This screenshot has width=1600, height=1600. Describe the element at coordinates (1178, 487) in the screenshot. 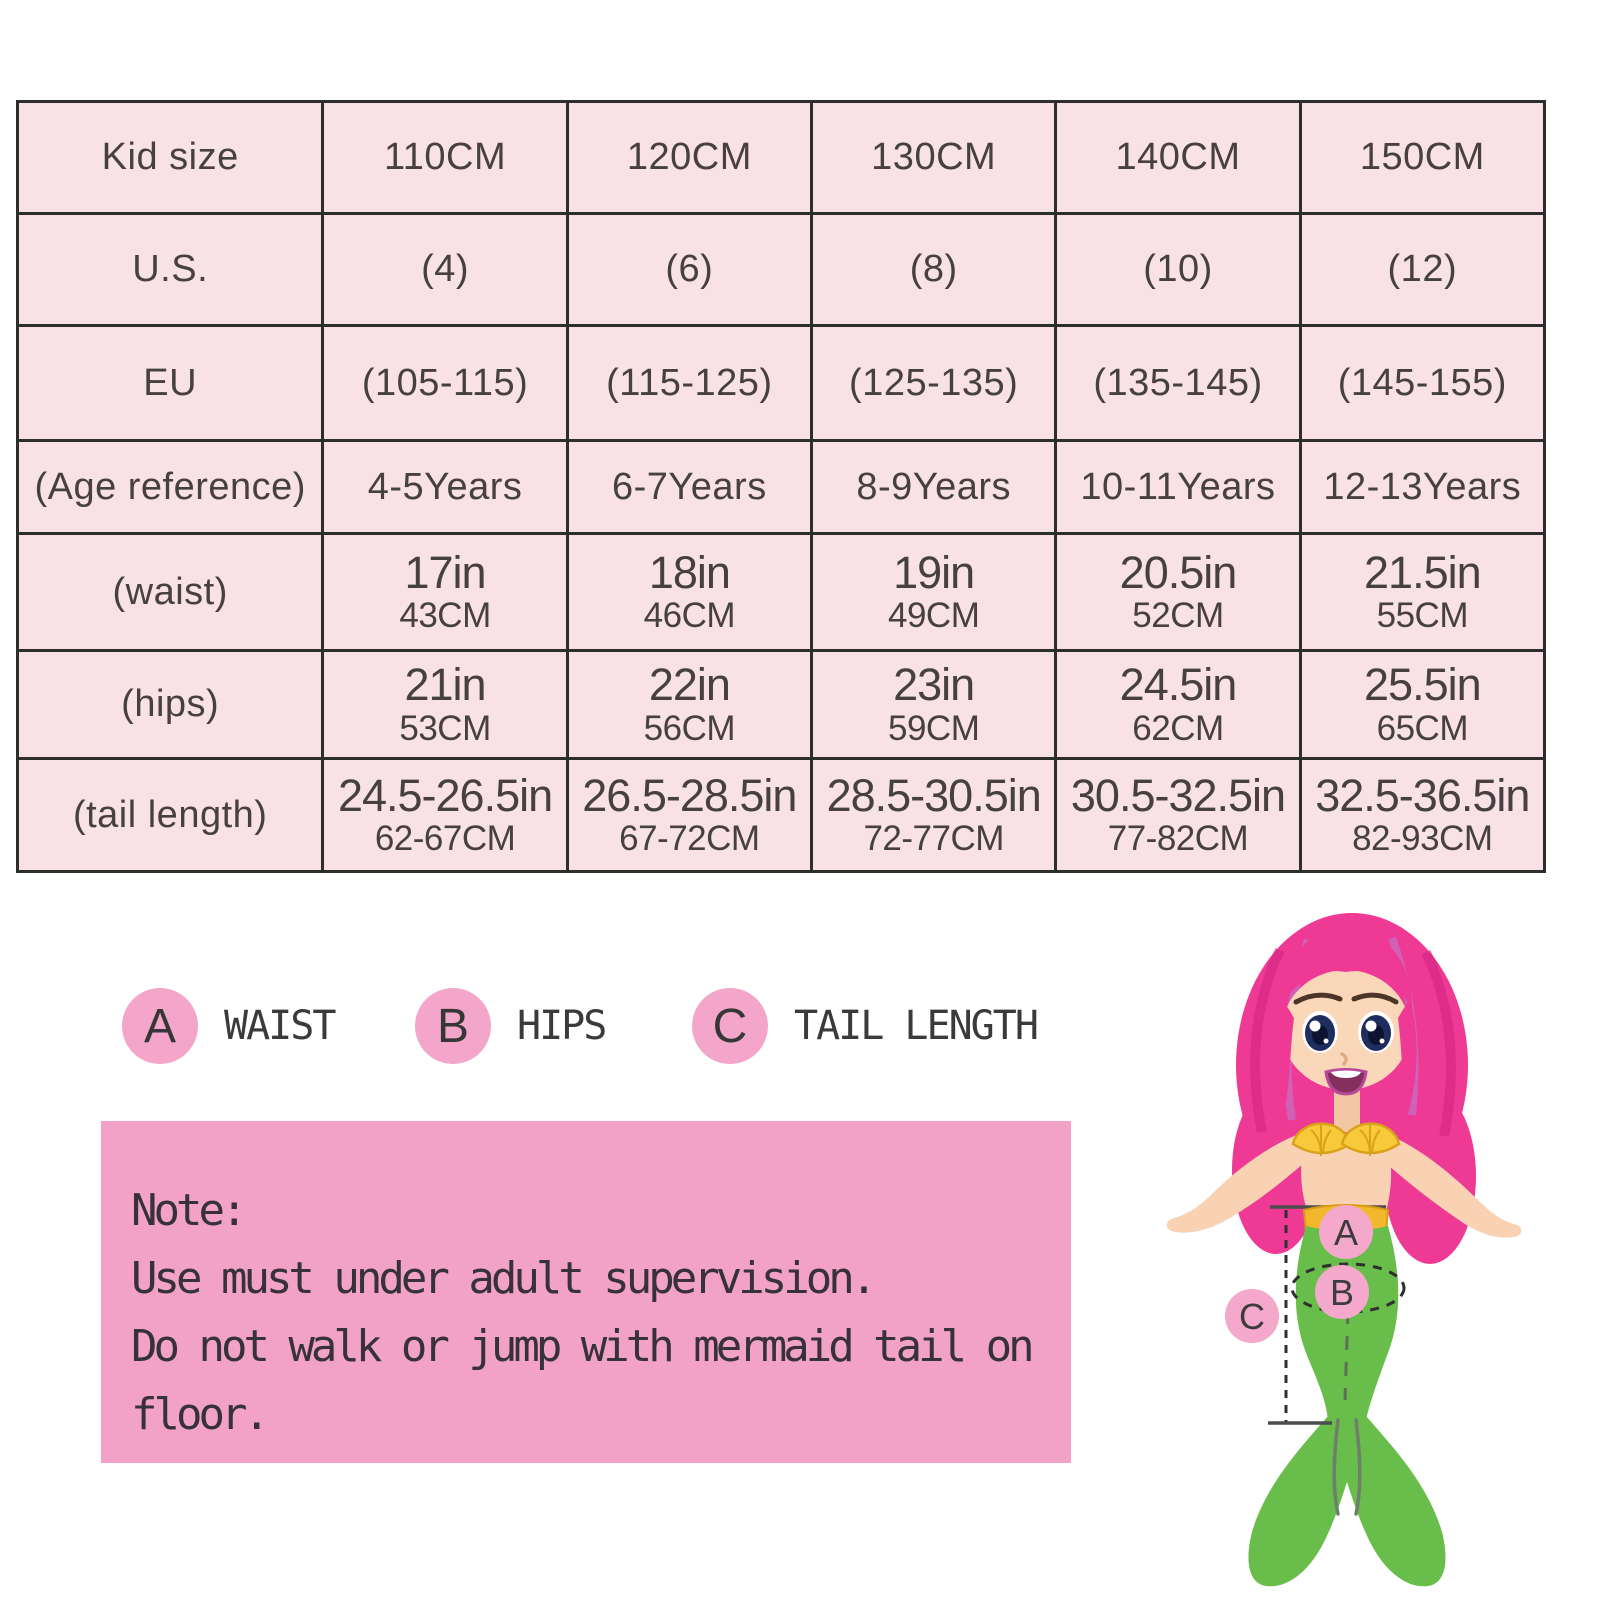

I see `cell-age-4: 10-11Years` at that location.